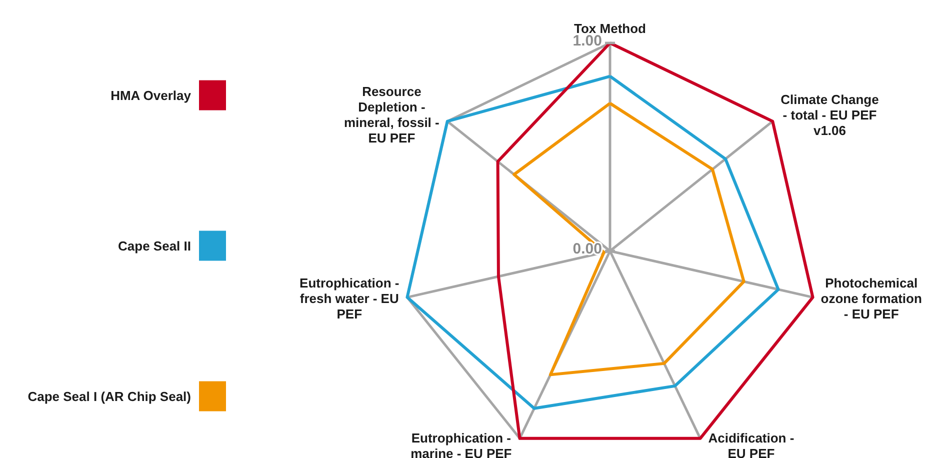  What do you see at coordinates (829, 115) in the screenshot?
I see `spoke-label: Climate Change - total - EU PEF v1.06` at bounding box center [829, 115].